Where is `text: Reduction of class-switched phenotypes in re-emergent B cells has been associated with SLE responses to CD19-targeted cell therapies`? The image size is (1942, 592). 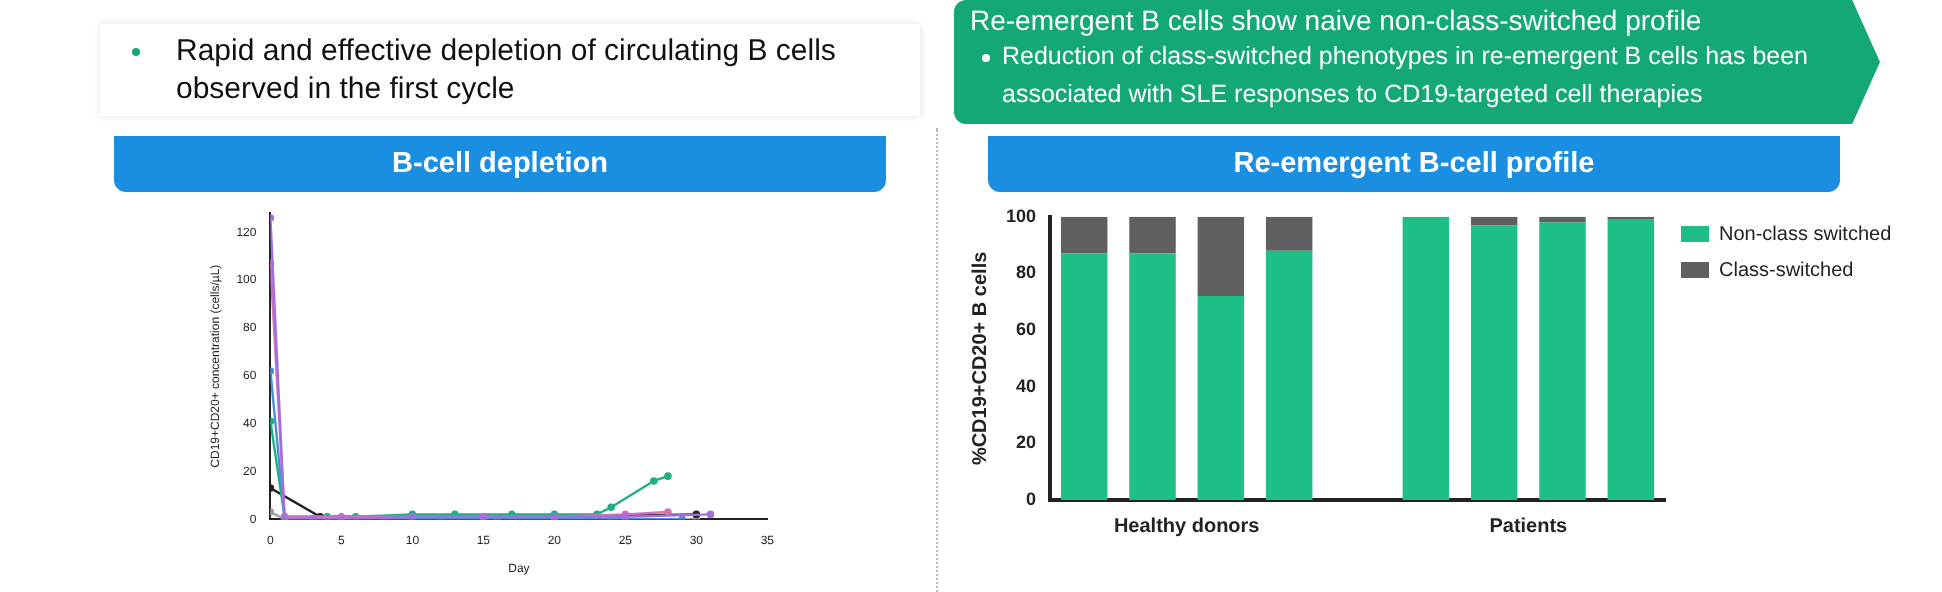
text: Reduction of class-switched phenotypes in re-emergent B cells has been associated with SLE responses to CD19-targeted cell therapies is located at coordinates (1406, 76).